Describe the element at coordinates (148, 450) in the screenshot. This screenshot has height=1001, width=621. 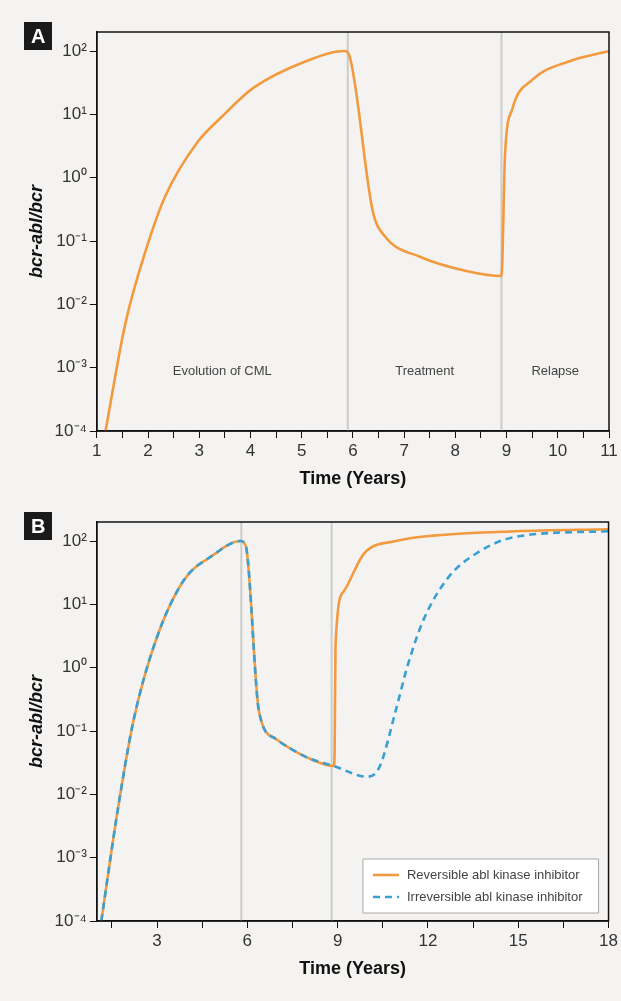
I see `x-tick-label: 2` at that location.